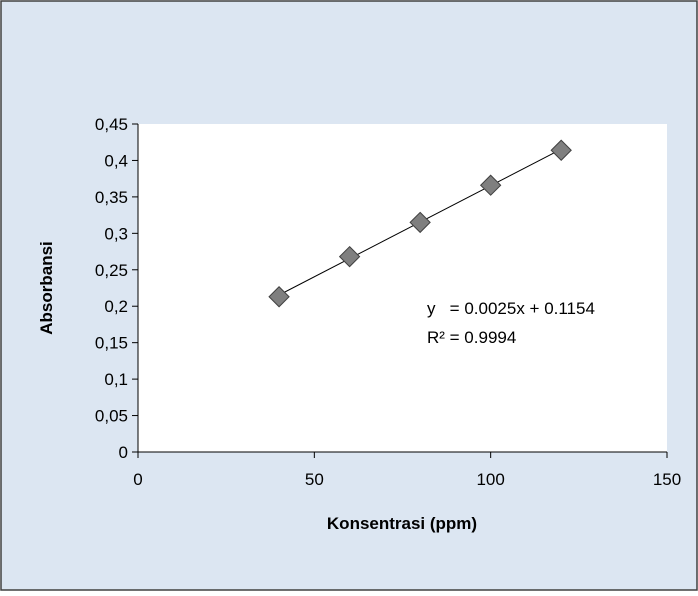  Describe the element at coordinates (116, 160) in the screenshot. I see `y-tick-label: 0,4` at that location.